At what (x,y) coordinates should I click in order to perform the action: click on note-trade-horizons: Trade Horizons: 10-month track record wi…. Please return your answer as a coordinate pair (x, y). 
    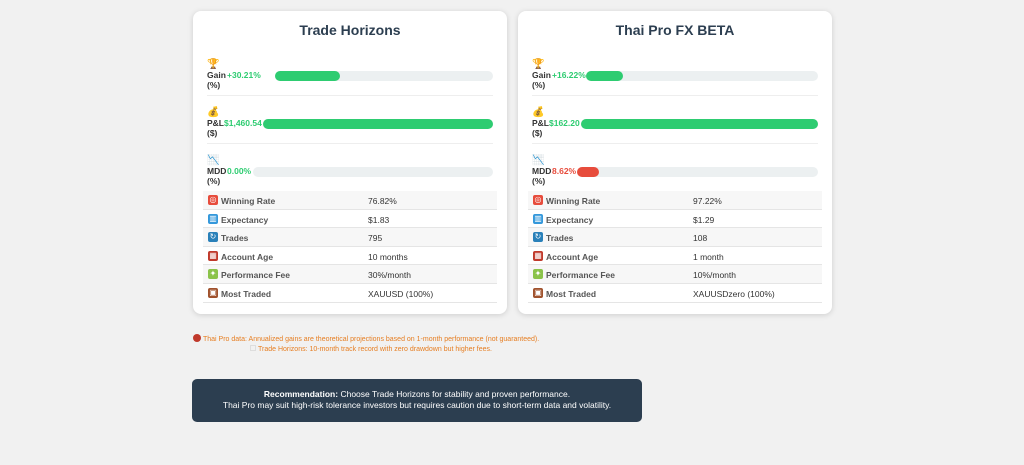
    Looking at the image, I should click on (366, 350).